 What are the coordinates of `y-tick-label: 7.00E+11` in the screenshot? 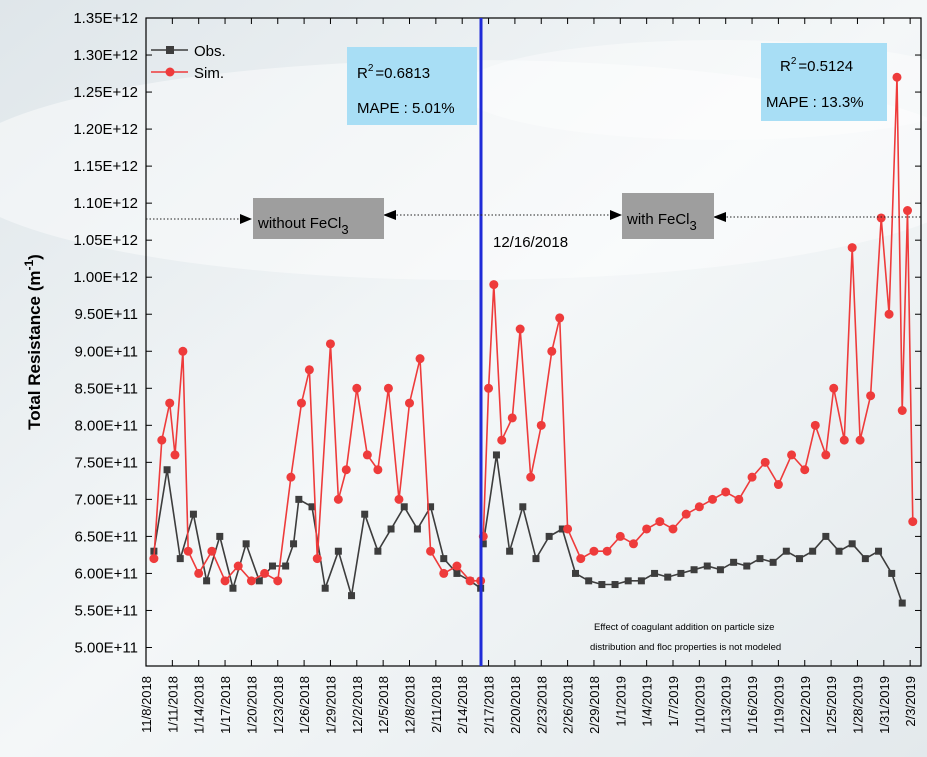 It's located at (106, 499).